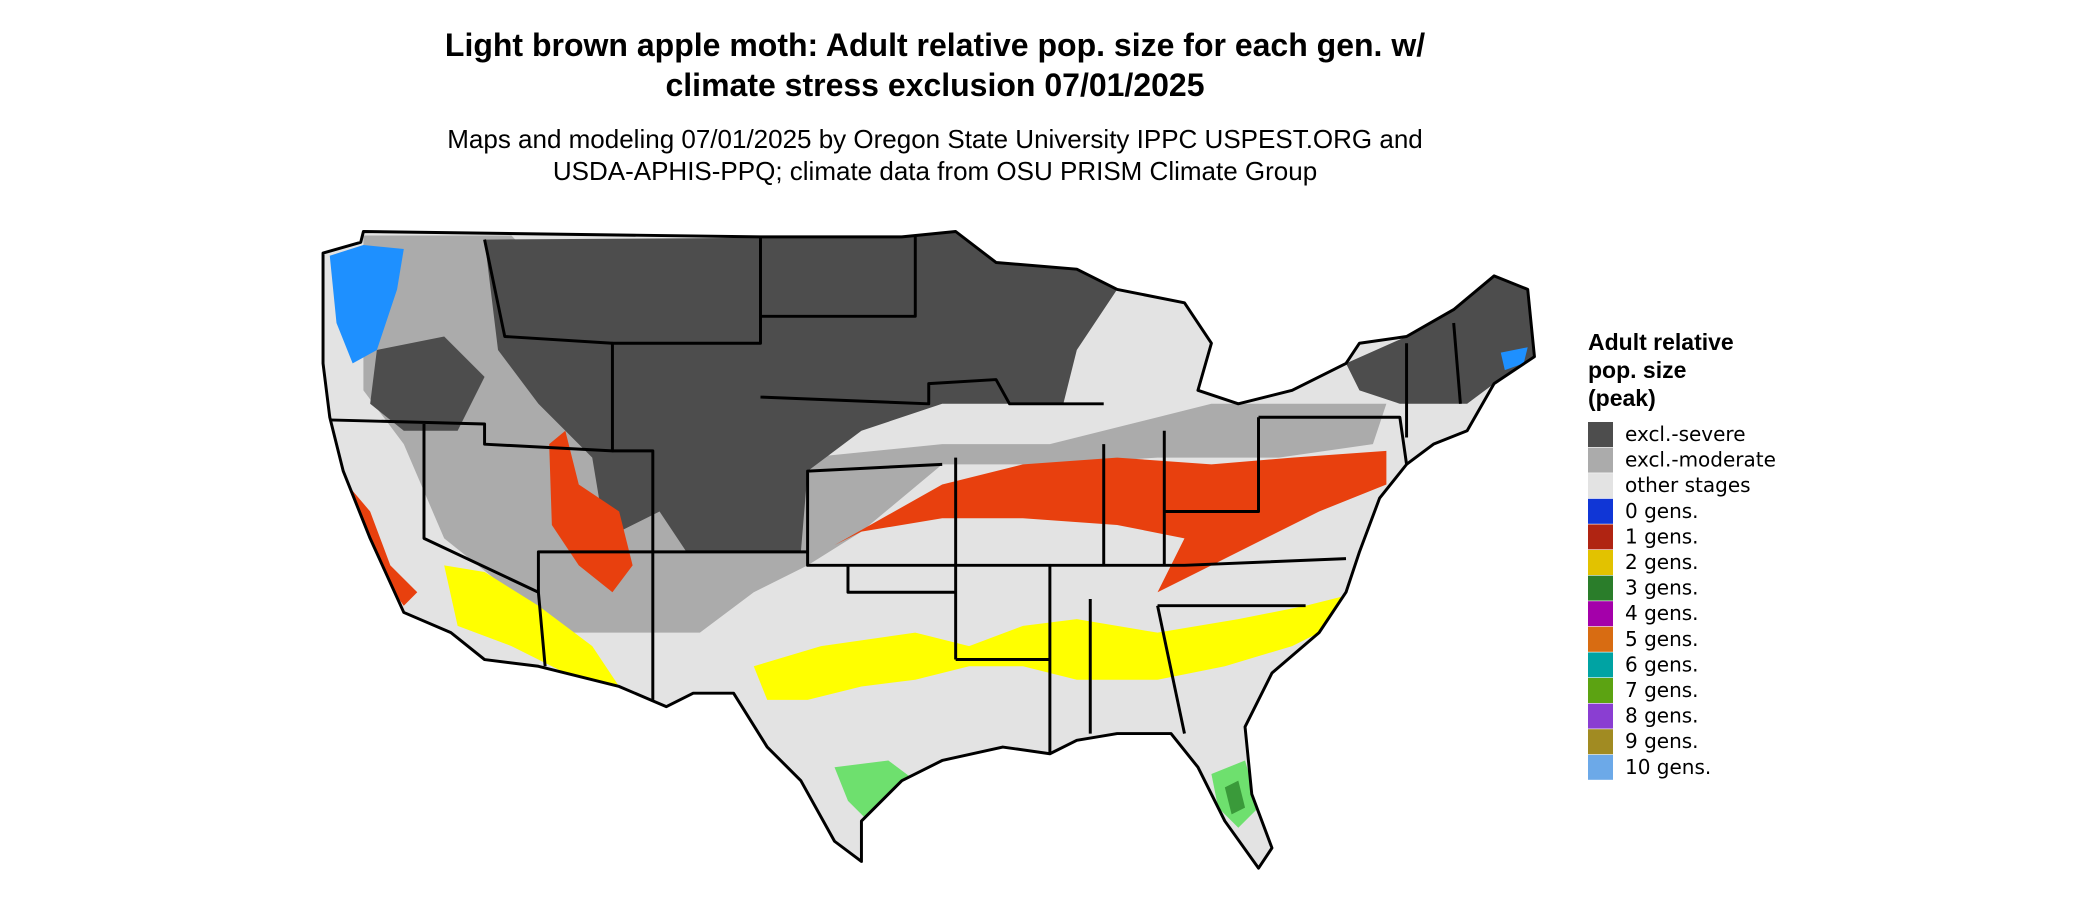  What do you see at coordinates (1637, 370) in the screenshot?
I see `legend-title: pop. size` at bounding box center [1637, 370].